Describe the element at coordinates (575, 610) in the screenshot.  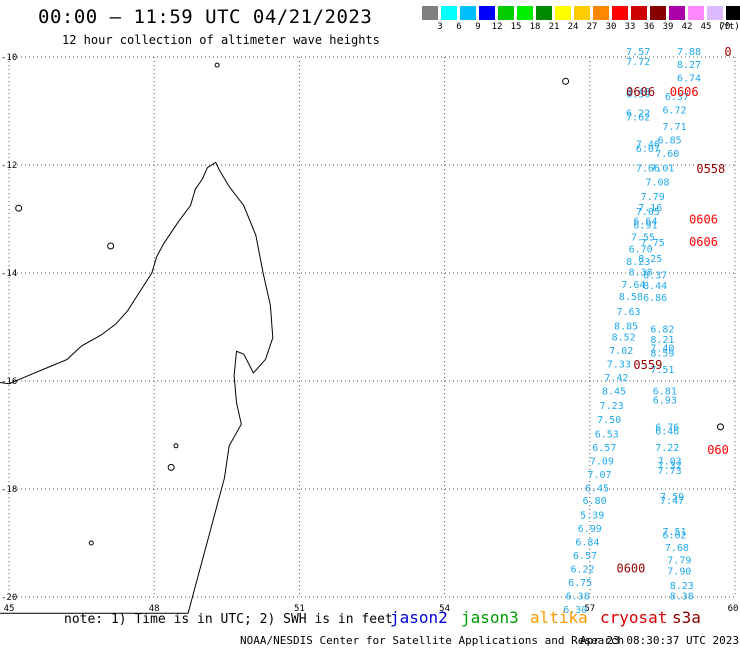
I see `wave-height-value: 6.30` at that location.